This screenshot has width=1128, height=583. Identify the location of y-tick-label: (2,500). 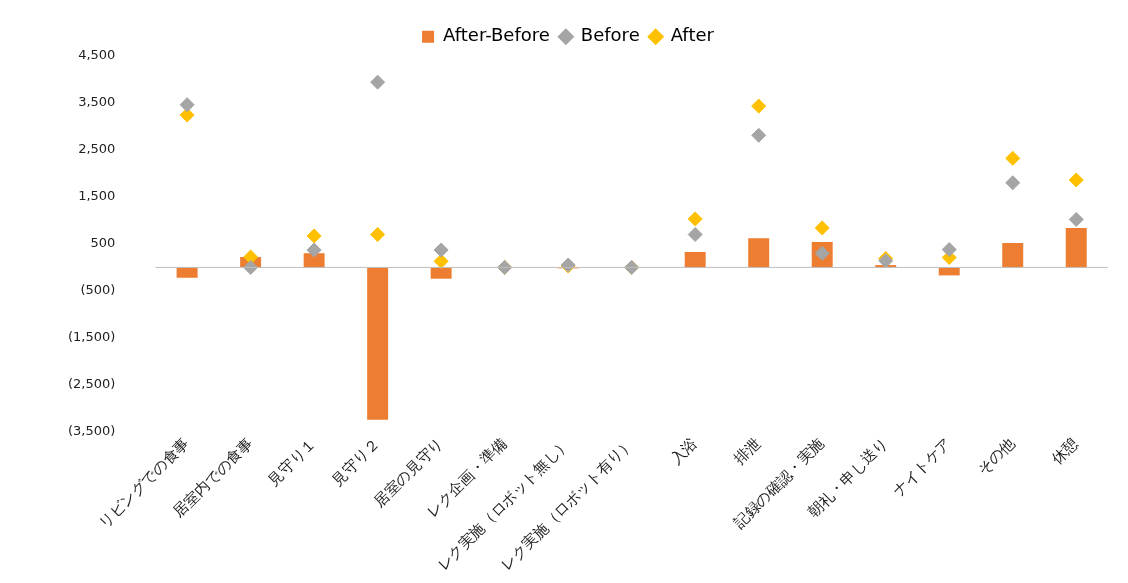
(91, 384).